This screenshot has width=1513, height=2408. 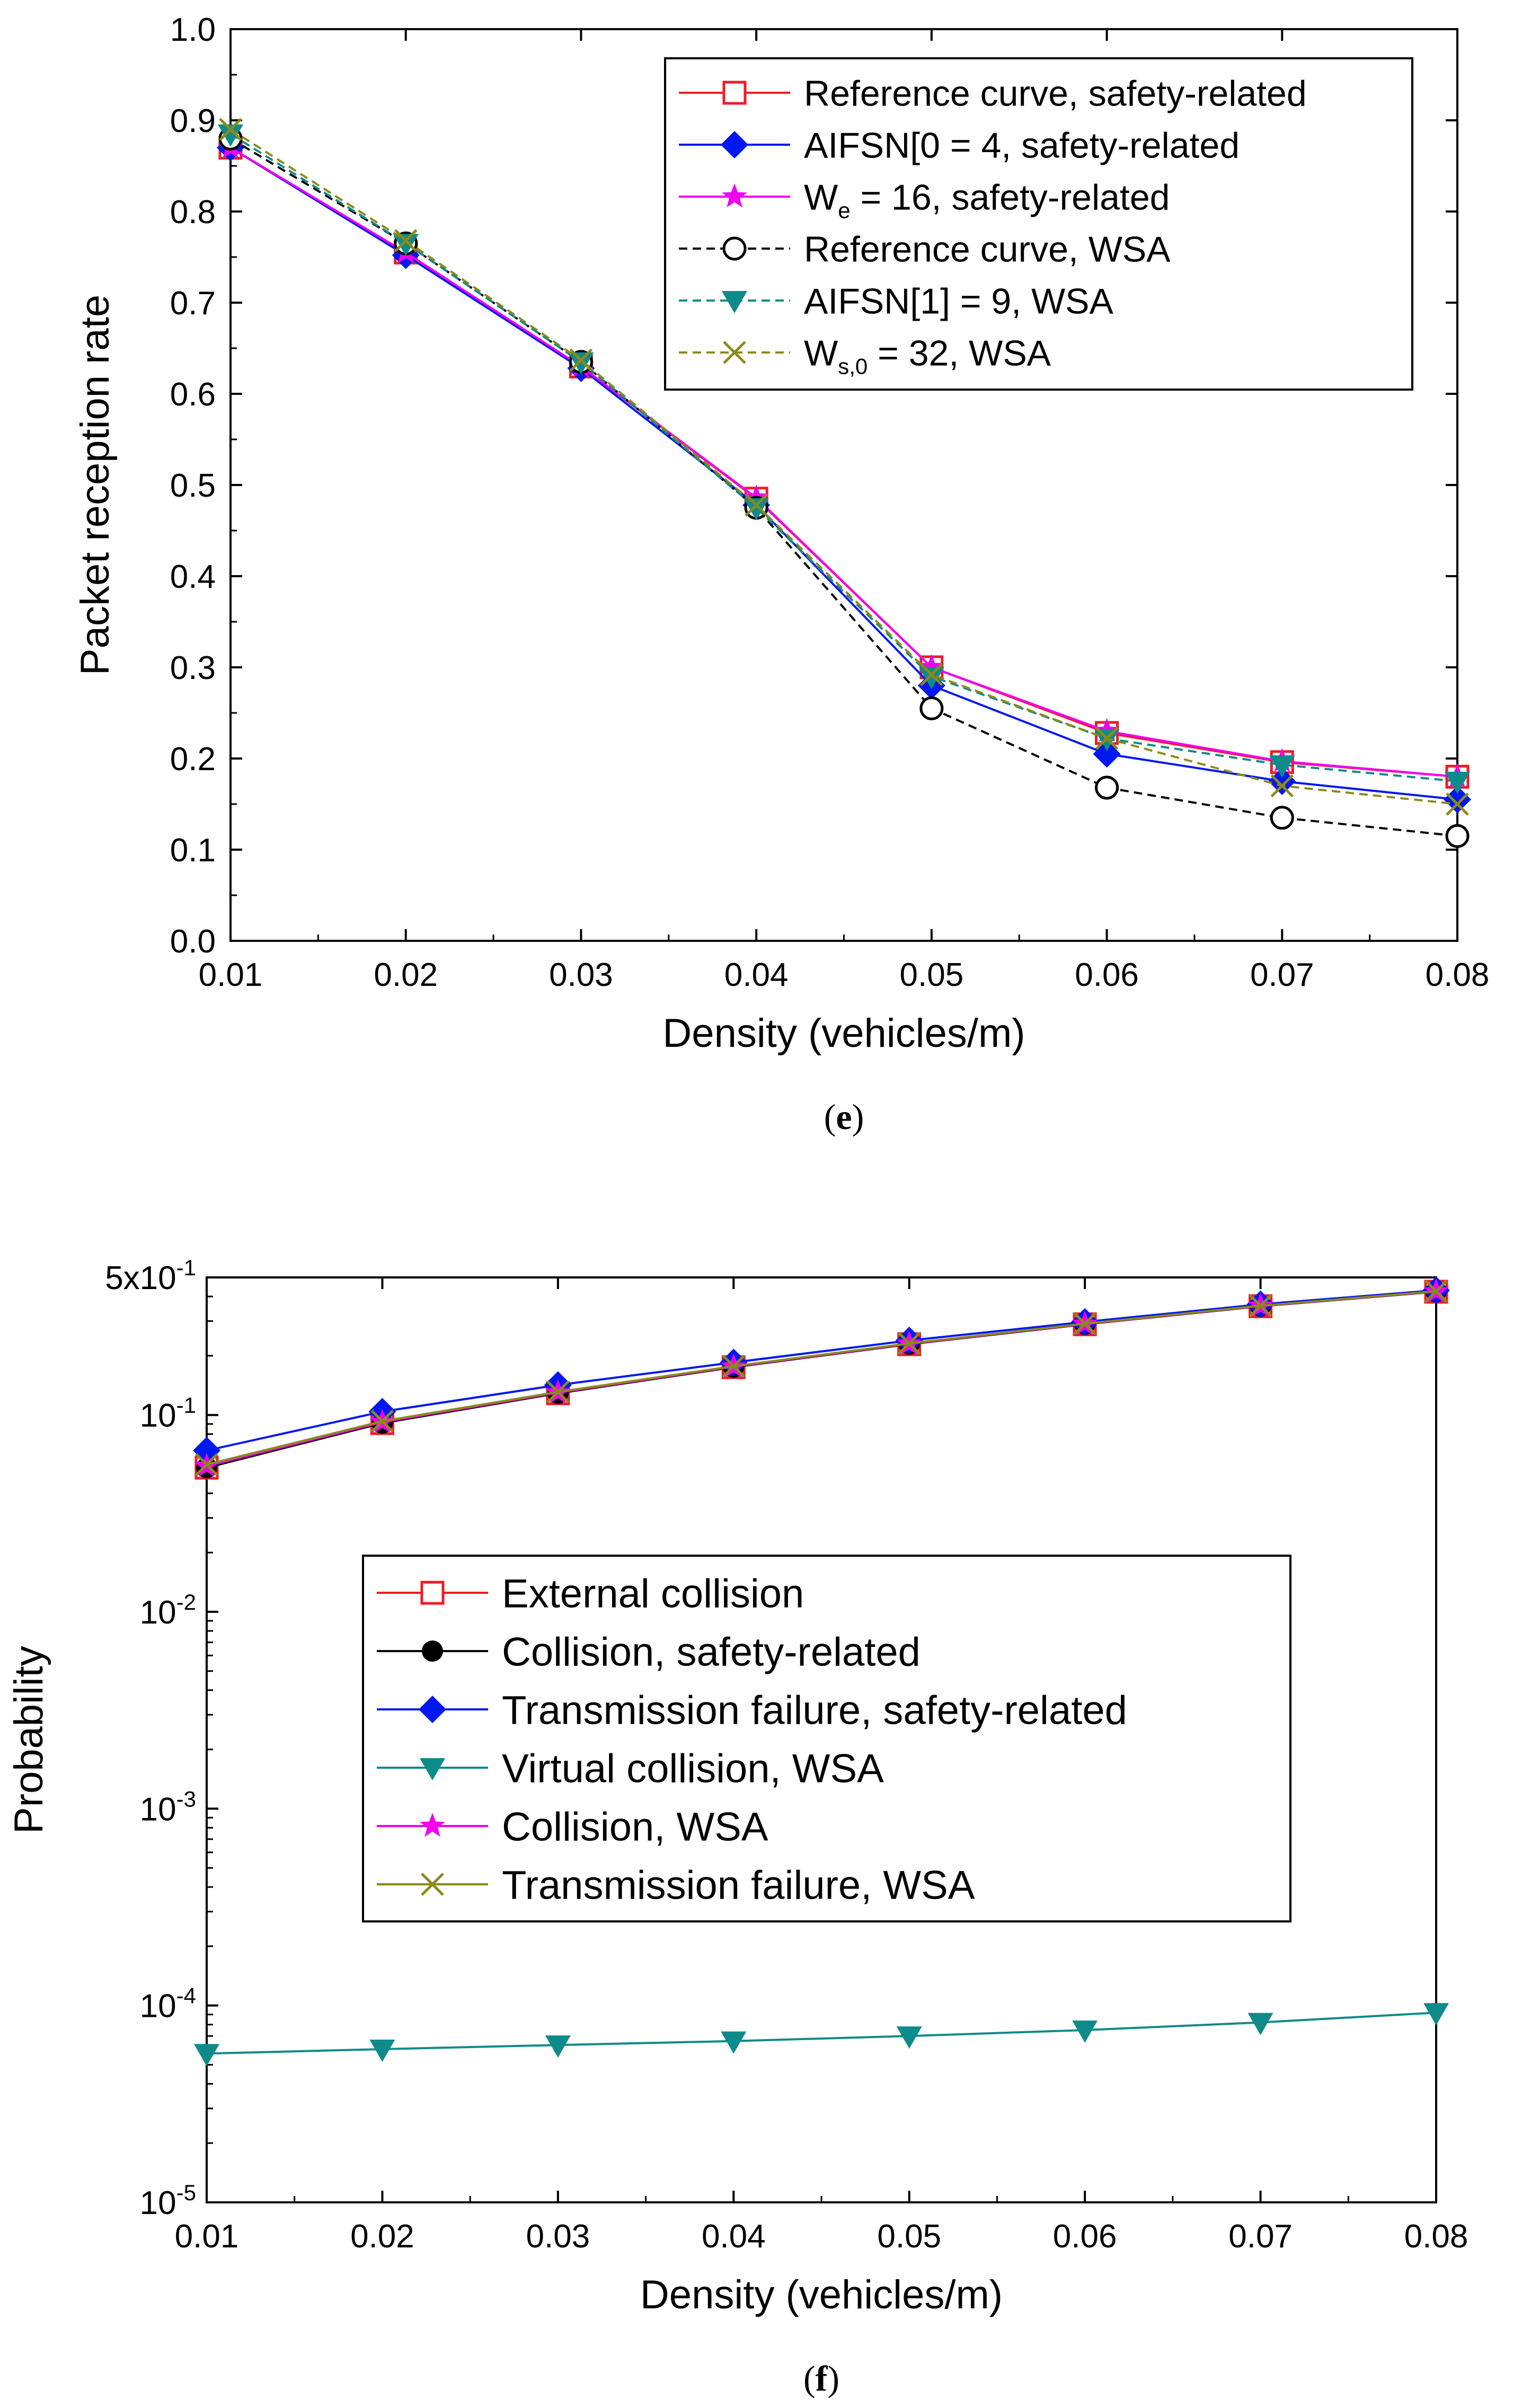 I want to click on legend-label-main: Transmission failure, WSA, so click(x=738, y=1886).